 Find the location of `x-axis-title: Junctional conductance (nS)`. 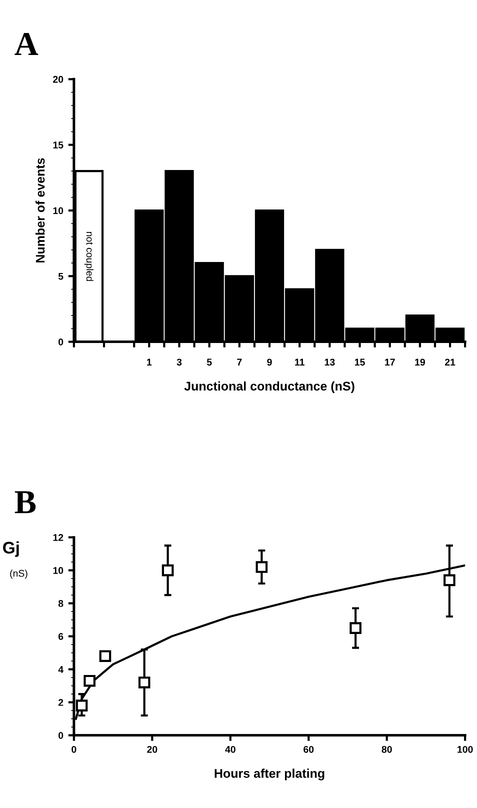

x-axis-title: Junctional conductance (nS) is located at coordinates (269, 387).